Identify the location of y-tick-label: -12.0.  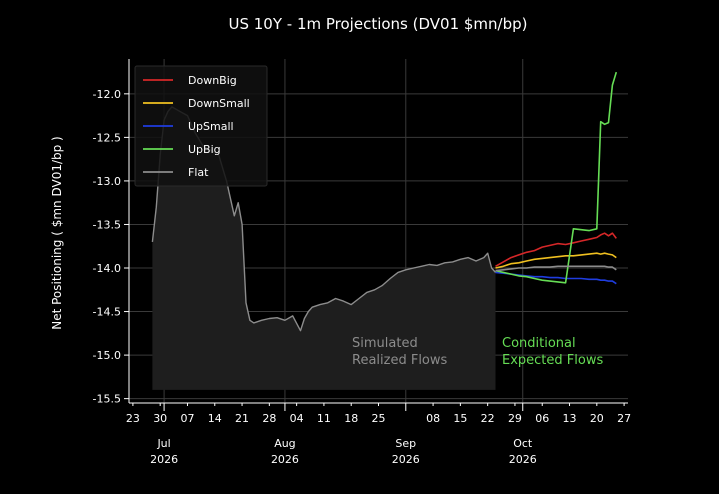
(107, 94).